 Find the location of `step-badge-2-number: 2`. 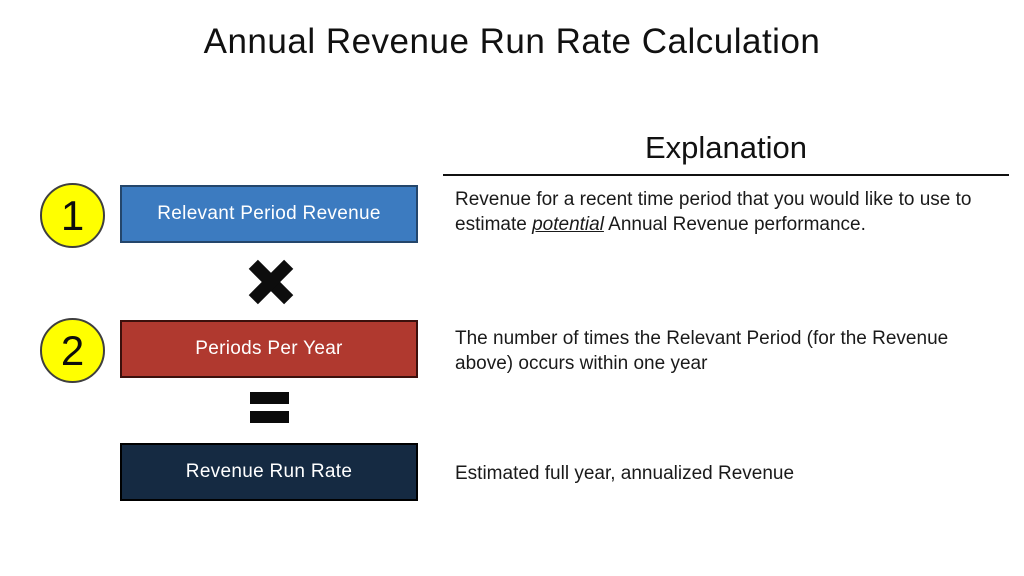

step-badge-2-number: 2 is located at coordinates (72, 350).